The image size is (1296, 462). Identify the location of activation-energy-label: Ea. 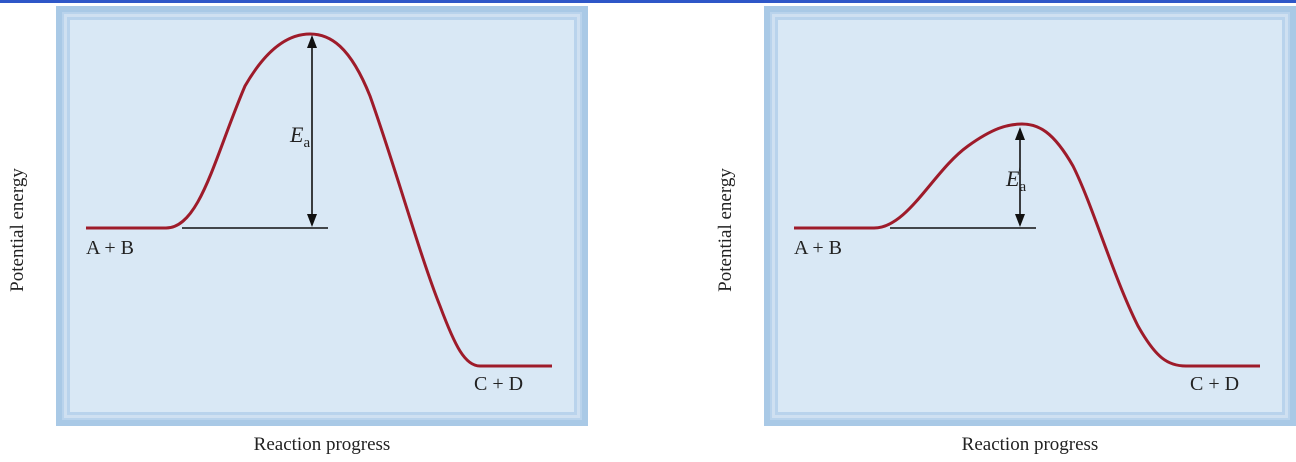
(299, 136).